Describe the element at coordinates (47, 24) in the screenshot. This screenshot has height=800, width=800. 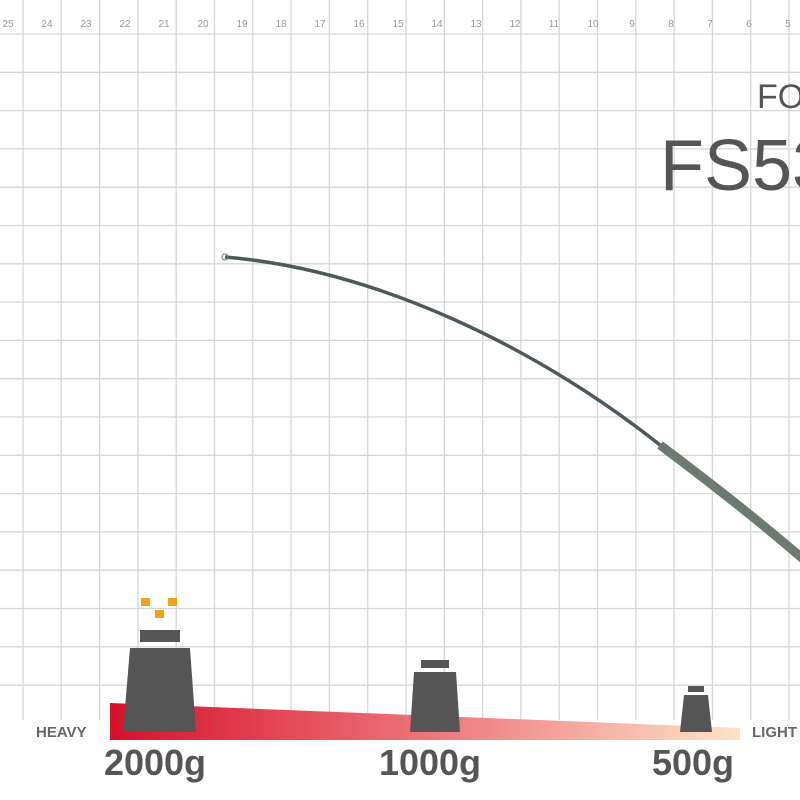
I see `ruler-label: 24` at that location.